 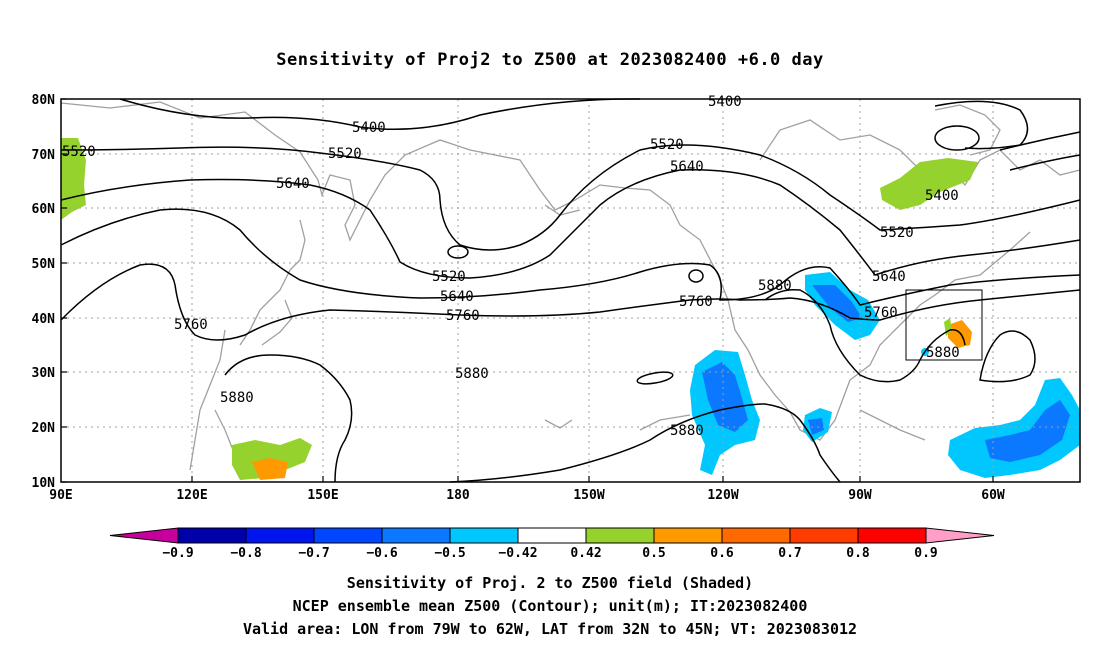 I want to click on colorbar-tick-label: −0.6, so click(x=381, y=553).